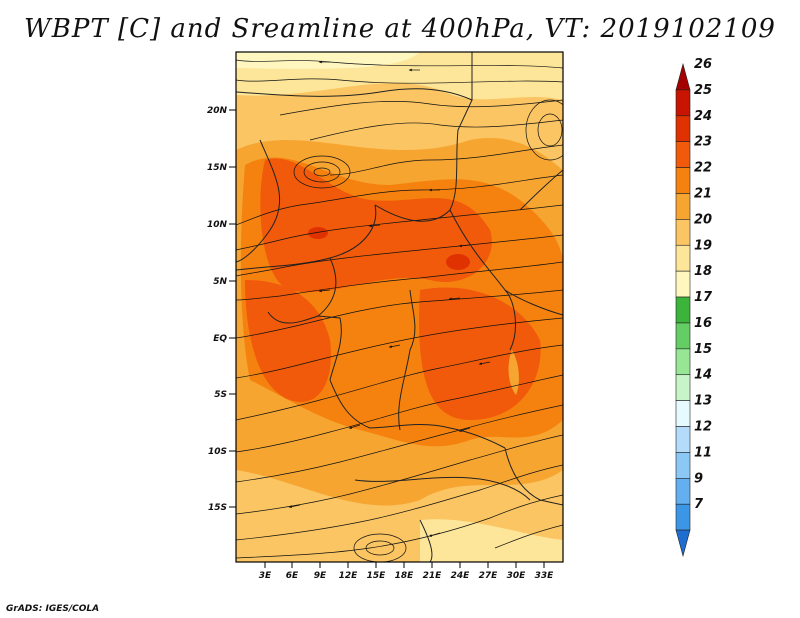  I want to click on longitude-axis: 3E 6E 9E 12E 15E 18E 21E 24E 27E 30E 33E, so click(406, 571).